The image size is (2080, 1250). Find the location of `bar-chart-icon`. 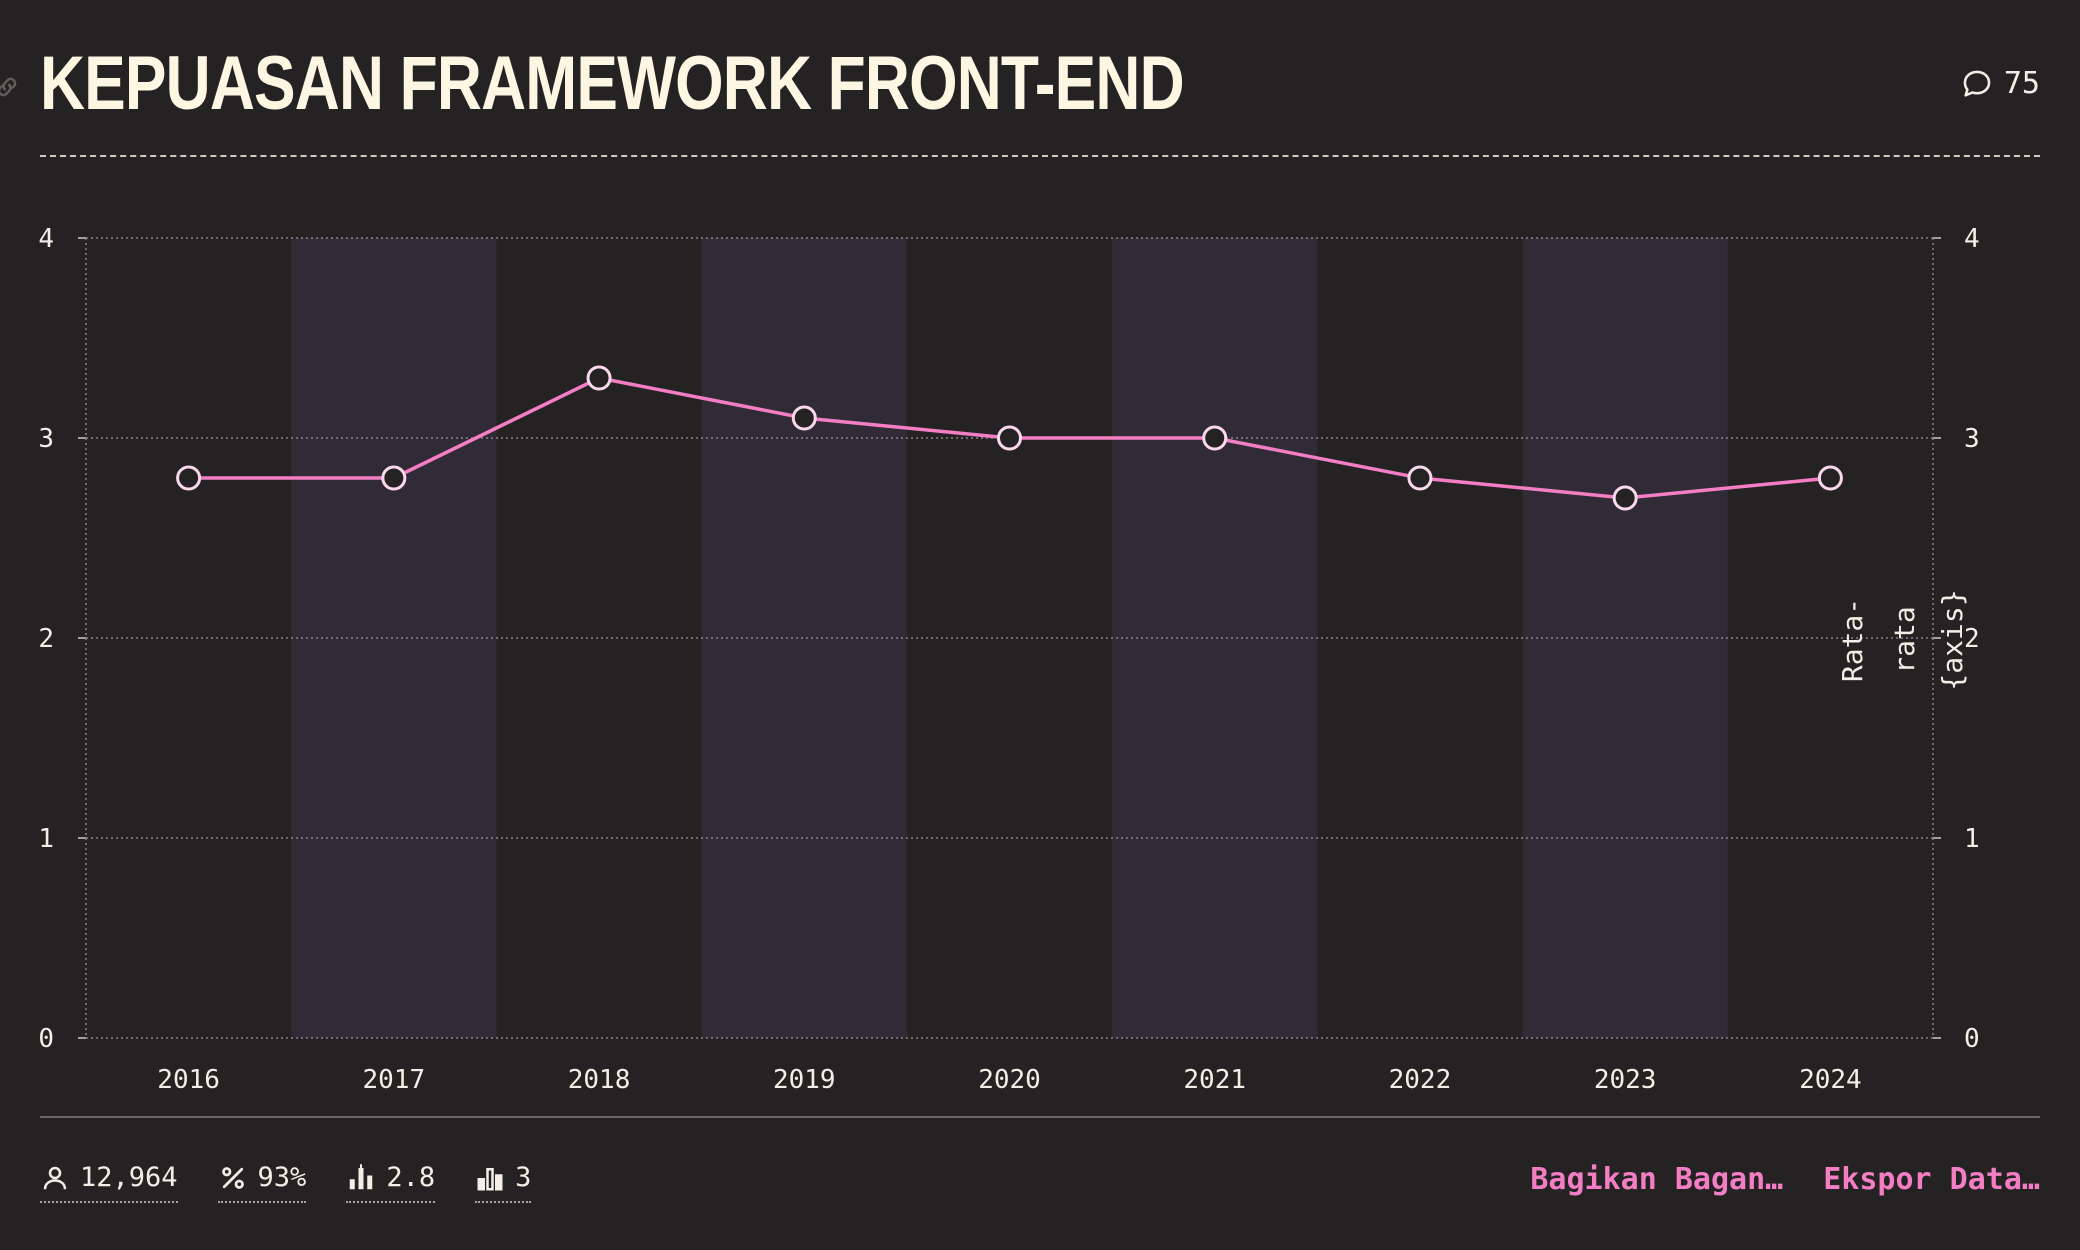

bar-chart-icon is located at coordinates (361, 1176).